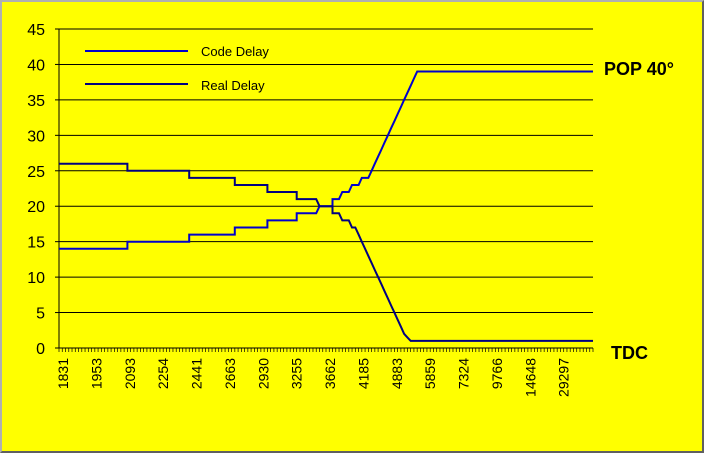  What do you see at coordinates (330, 373) in the screenshot?
I see `x-tick-label: 3662` at bounding box center [330, 373].